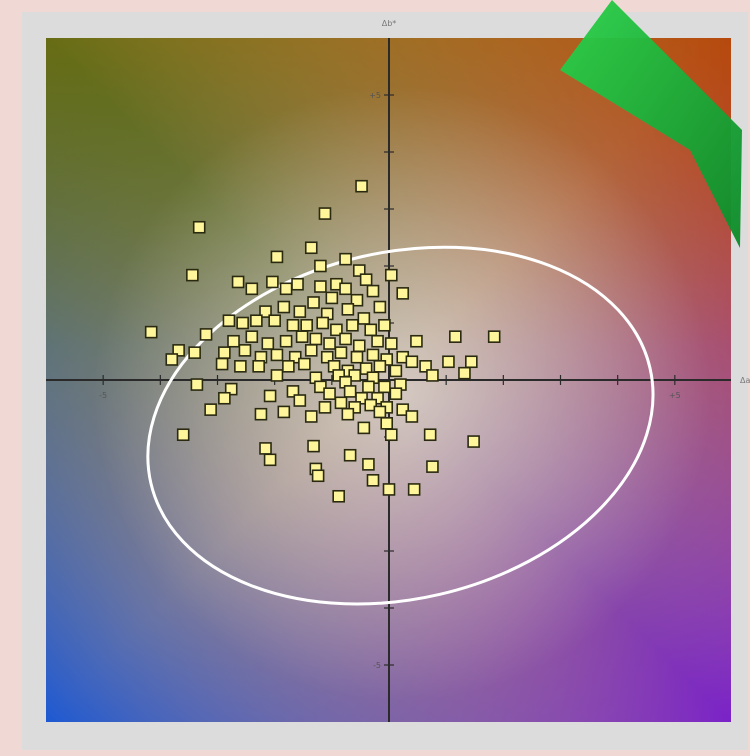 Image resolution: width=750 pixels, height=756 pixels. I want to click on y-tick-label: +5, so click(375, 95).